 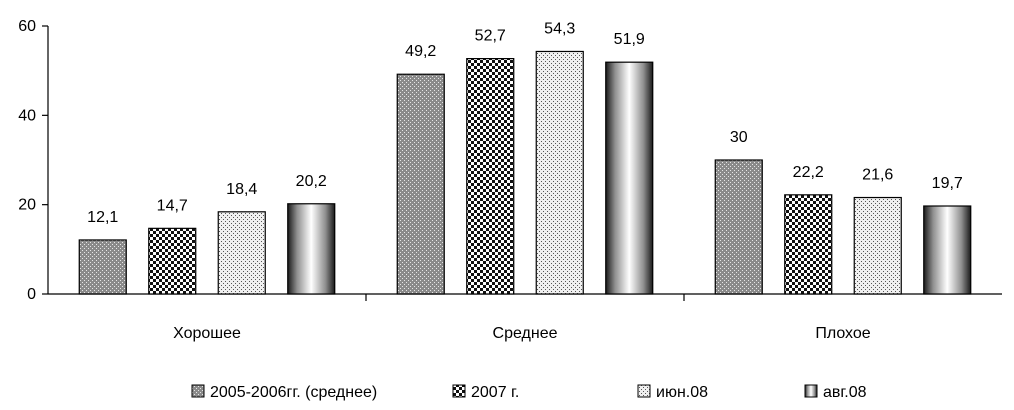 I want to click on category-labels: Хорошее Среднее Плохое, so click(x=522, y=333).